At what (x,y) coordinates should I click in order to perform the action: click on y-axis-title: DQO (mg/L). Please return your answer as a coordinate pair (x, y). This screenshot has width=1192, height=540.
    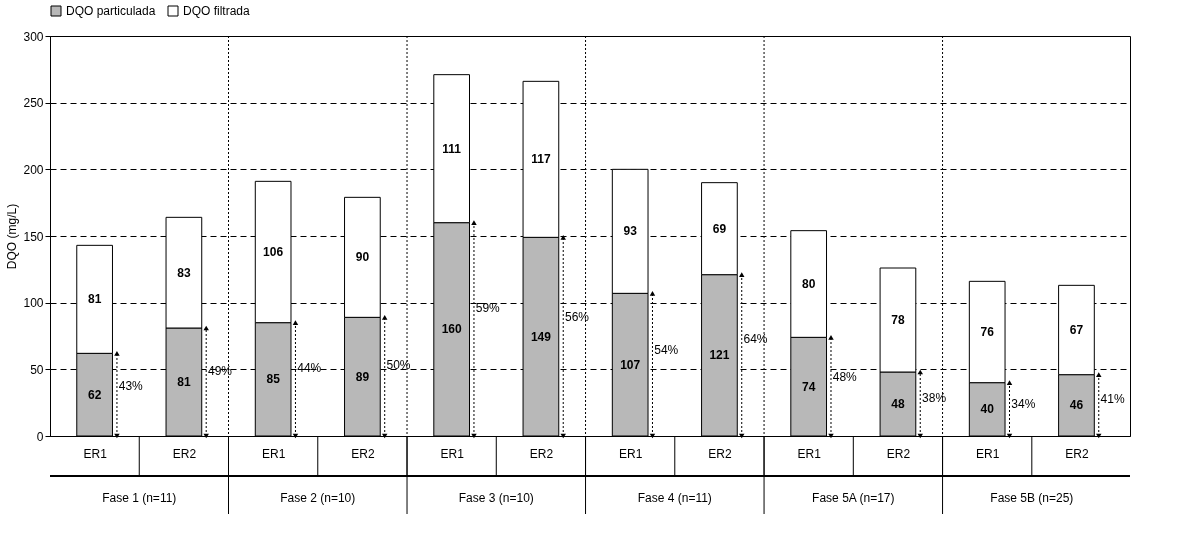
    Looking at the image, I should click on (12, 236).